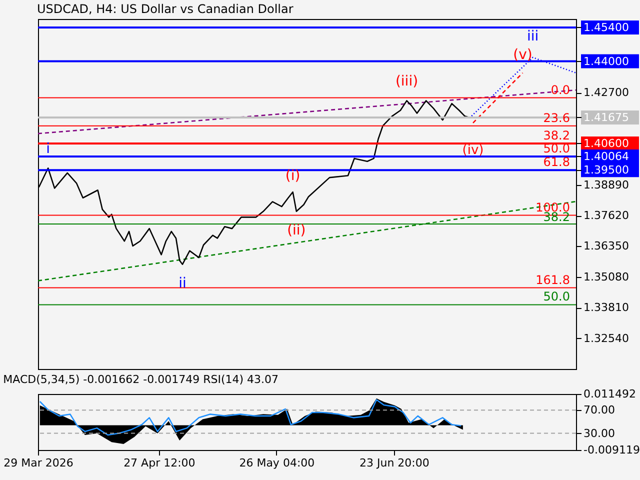 This screenshot has width=640, height=480. What do you see at coordinates (606, 170) in the screenshot?
I see `y-tick-label: 1.39500` at bounding box center [606, 170].